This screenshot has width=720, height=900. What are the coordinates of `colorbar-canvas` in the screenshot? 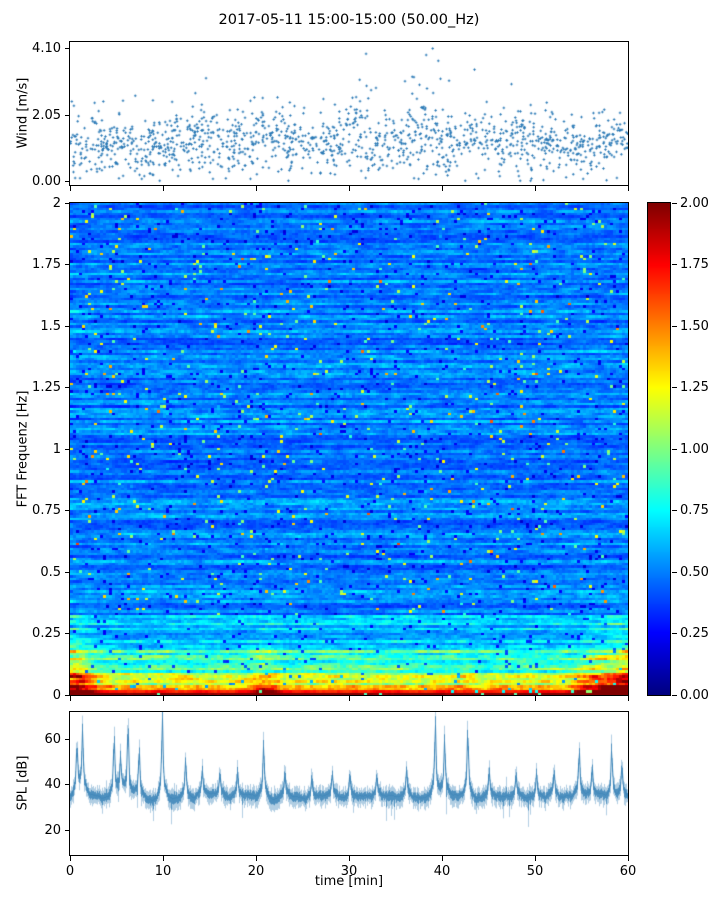 It's located at (659, 449).